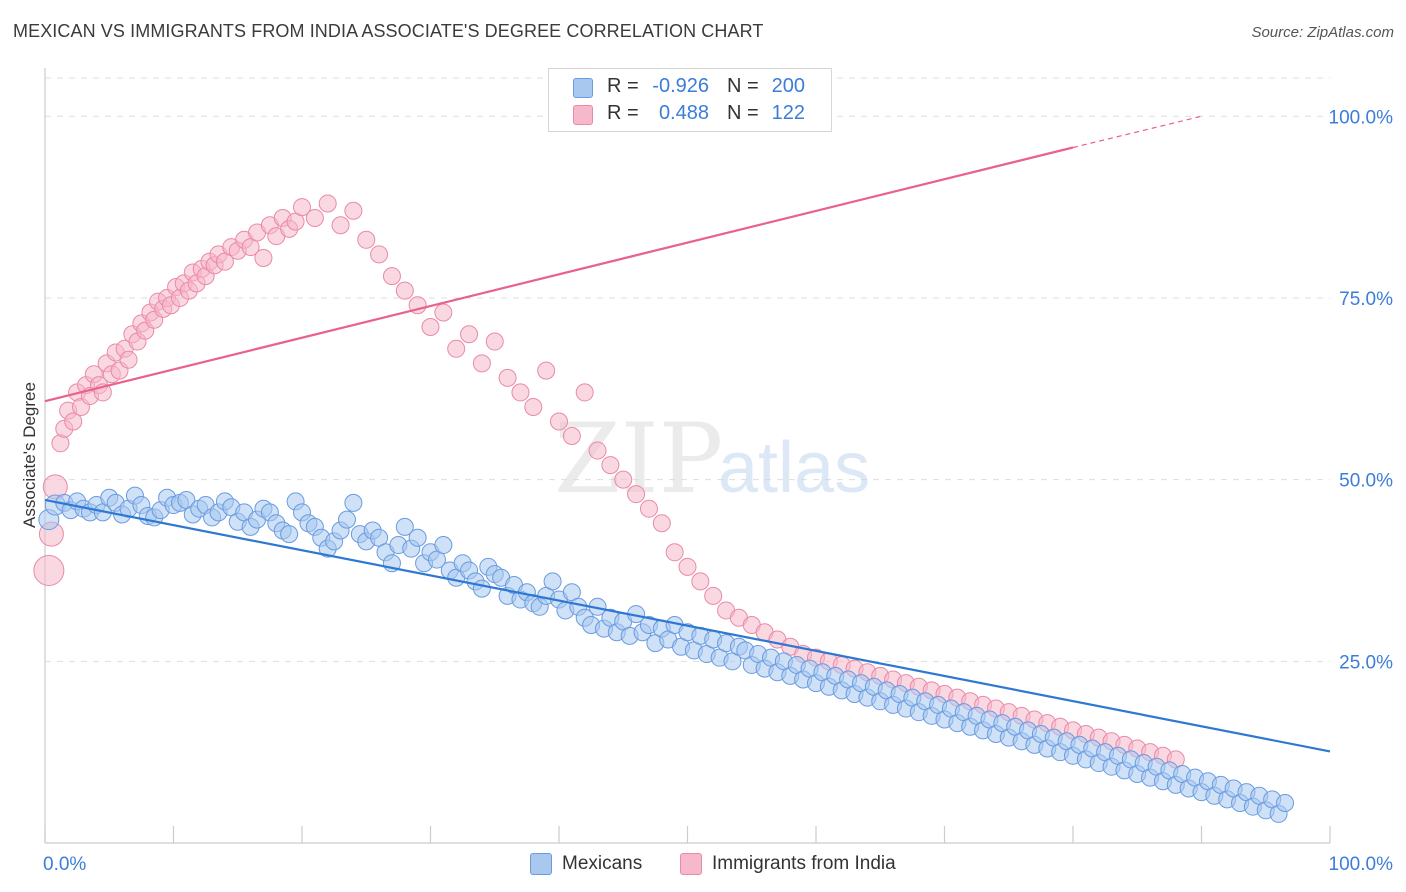  What do you see at coordinates (583, 88) in the screenshot?
I see `blue-swatch` at bounding box center [583, 88].